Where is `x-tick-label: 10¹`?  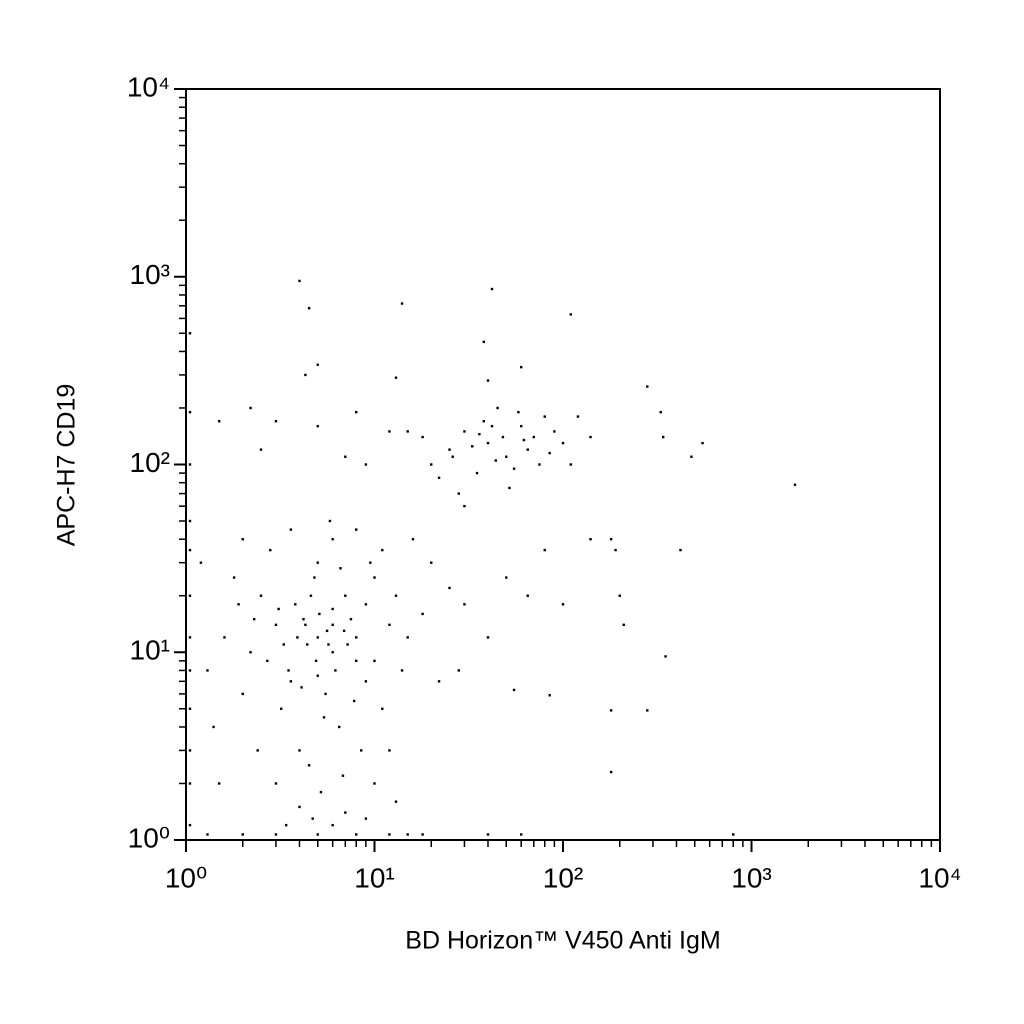
x-tick-label: 10¹ is located at coordinates (374, 877).